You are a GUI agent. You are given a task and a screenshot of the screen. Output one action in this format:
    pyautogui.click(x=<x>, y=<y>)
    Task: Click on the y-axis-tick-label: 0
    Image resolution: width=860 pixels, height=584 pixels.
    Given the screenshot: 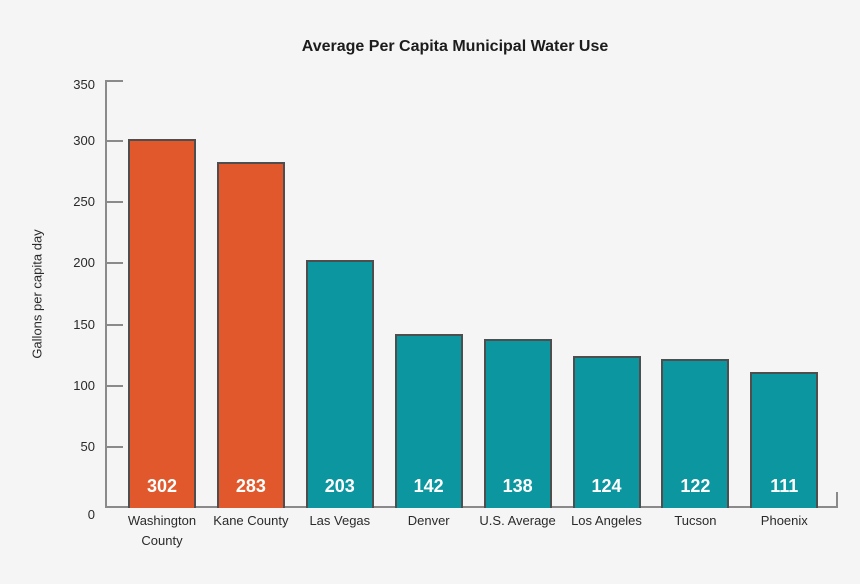 What is the action you would take?
    pyautogui.click(x=91, y=514)
    